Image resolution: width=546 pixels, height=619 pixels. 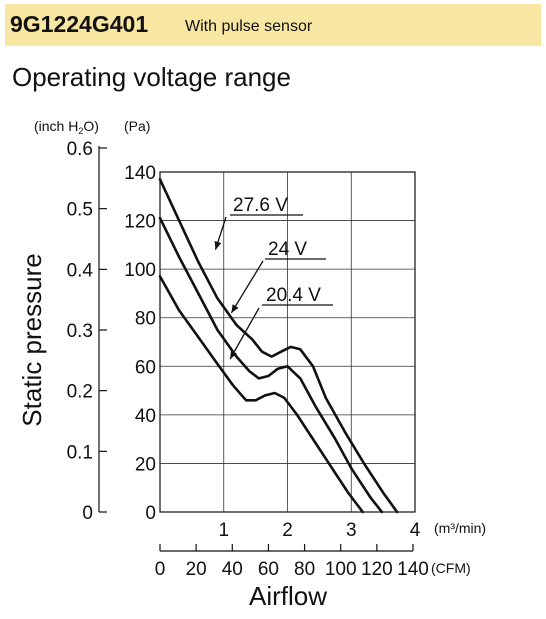 I want to click on x-tick-label: 2, so click(x=287, y=530).